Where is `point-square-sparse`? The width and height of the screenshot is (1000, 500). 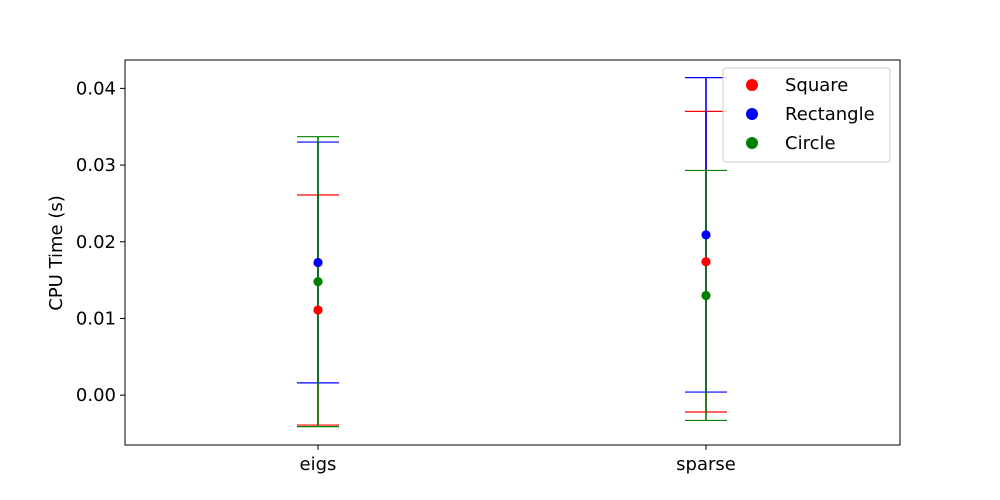 point-square-sparse is located at coordinates (706, 262).